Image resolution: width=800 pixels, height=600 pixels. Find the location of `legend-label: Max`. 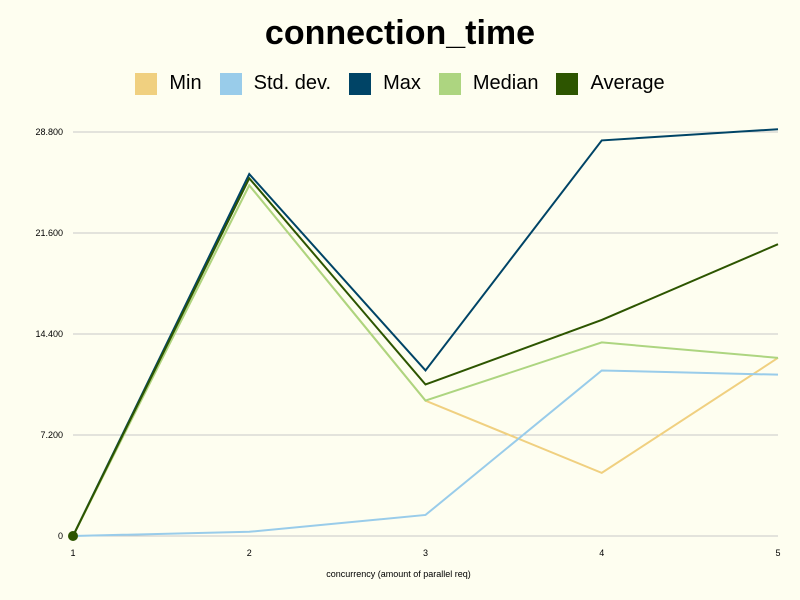

legend-label: Max is located at coordinates (402, 83).